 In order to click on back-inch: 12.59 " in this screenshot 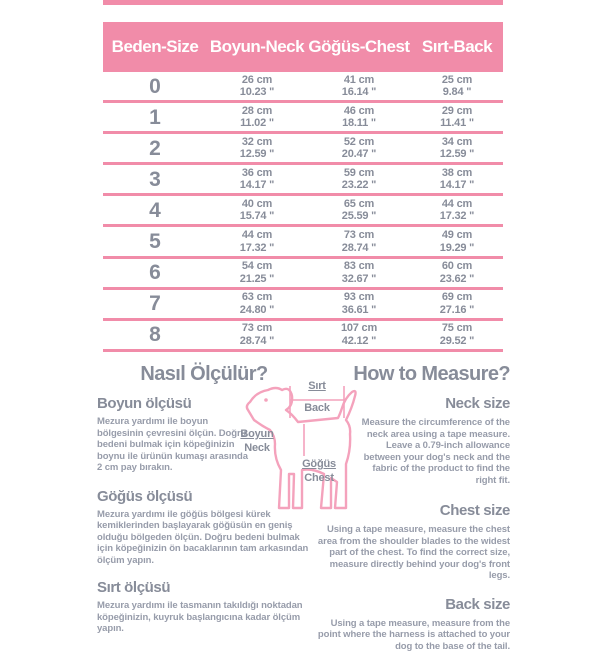, I will do `click(457, 154)`.